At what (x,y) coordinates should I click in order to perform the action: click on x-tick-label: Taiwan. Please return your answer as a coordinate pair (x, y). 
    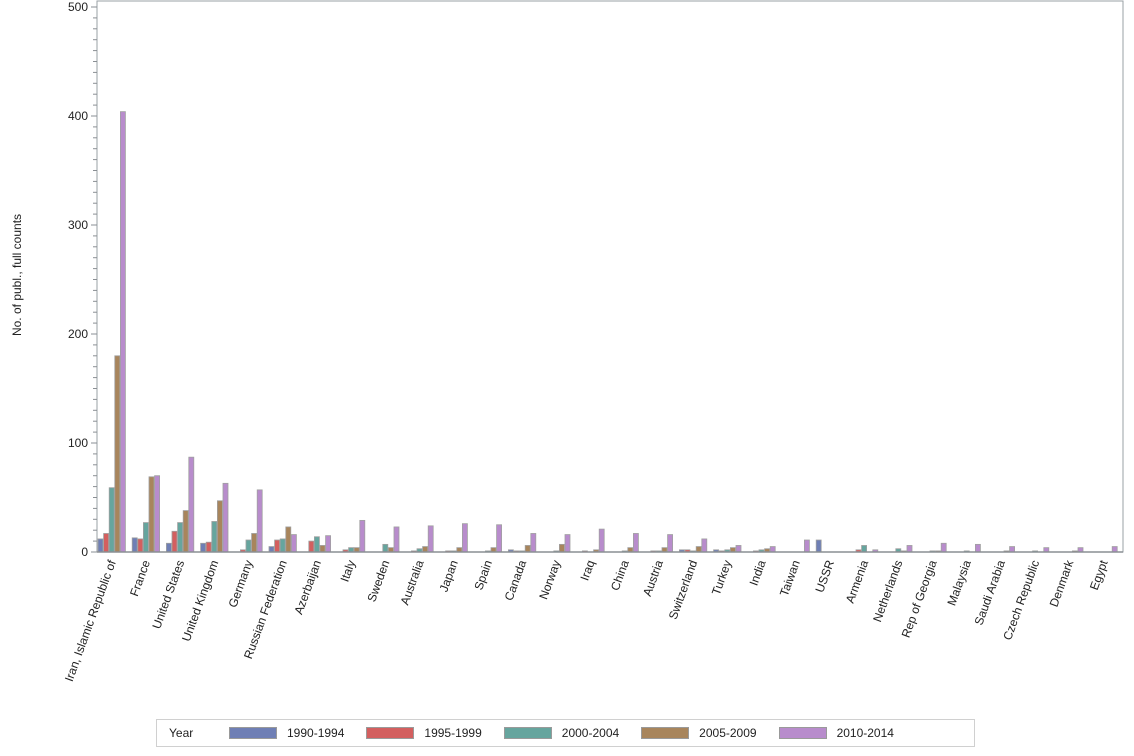
    Looking at the image, I should click on (790, 578).